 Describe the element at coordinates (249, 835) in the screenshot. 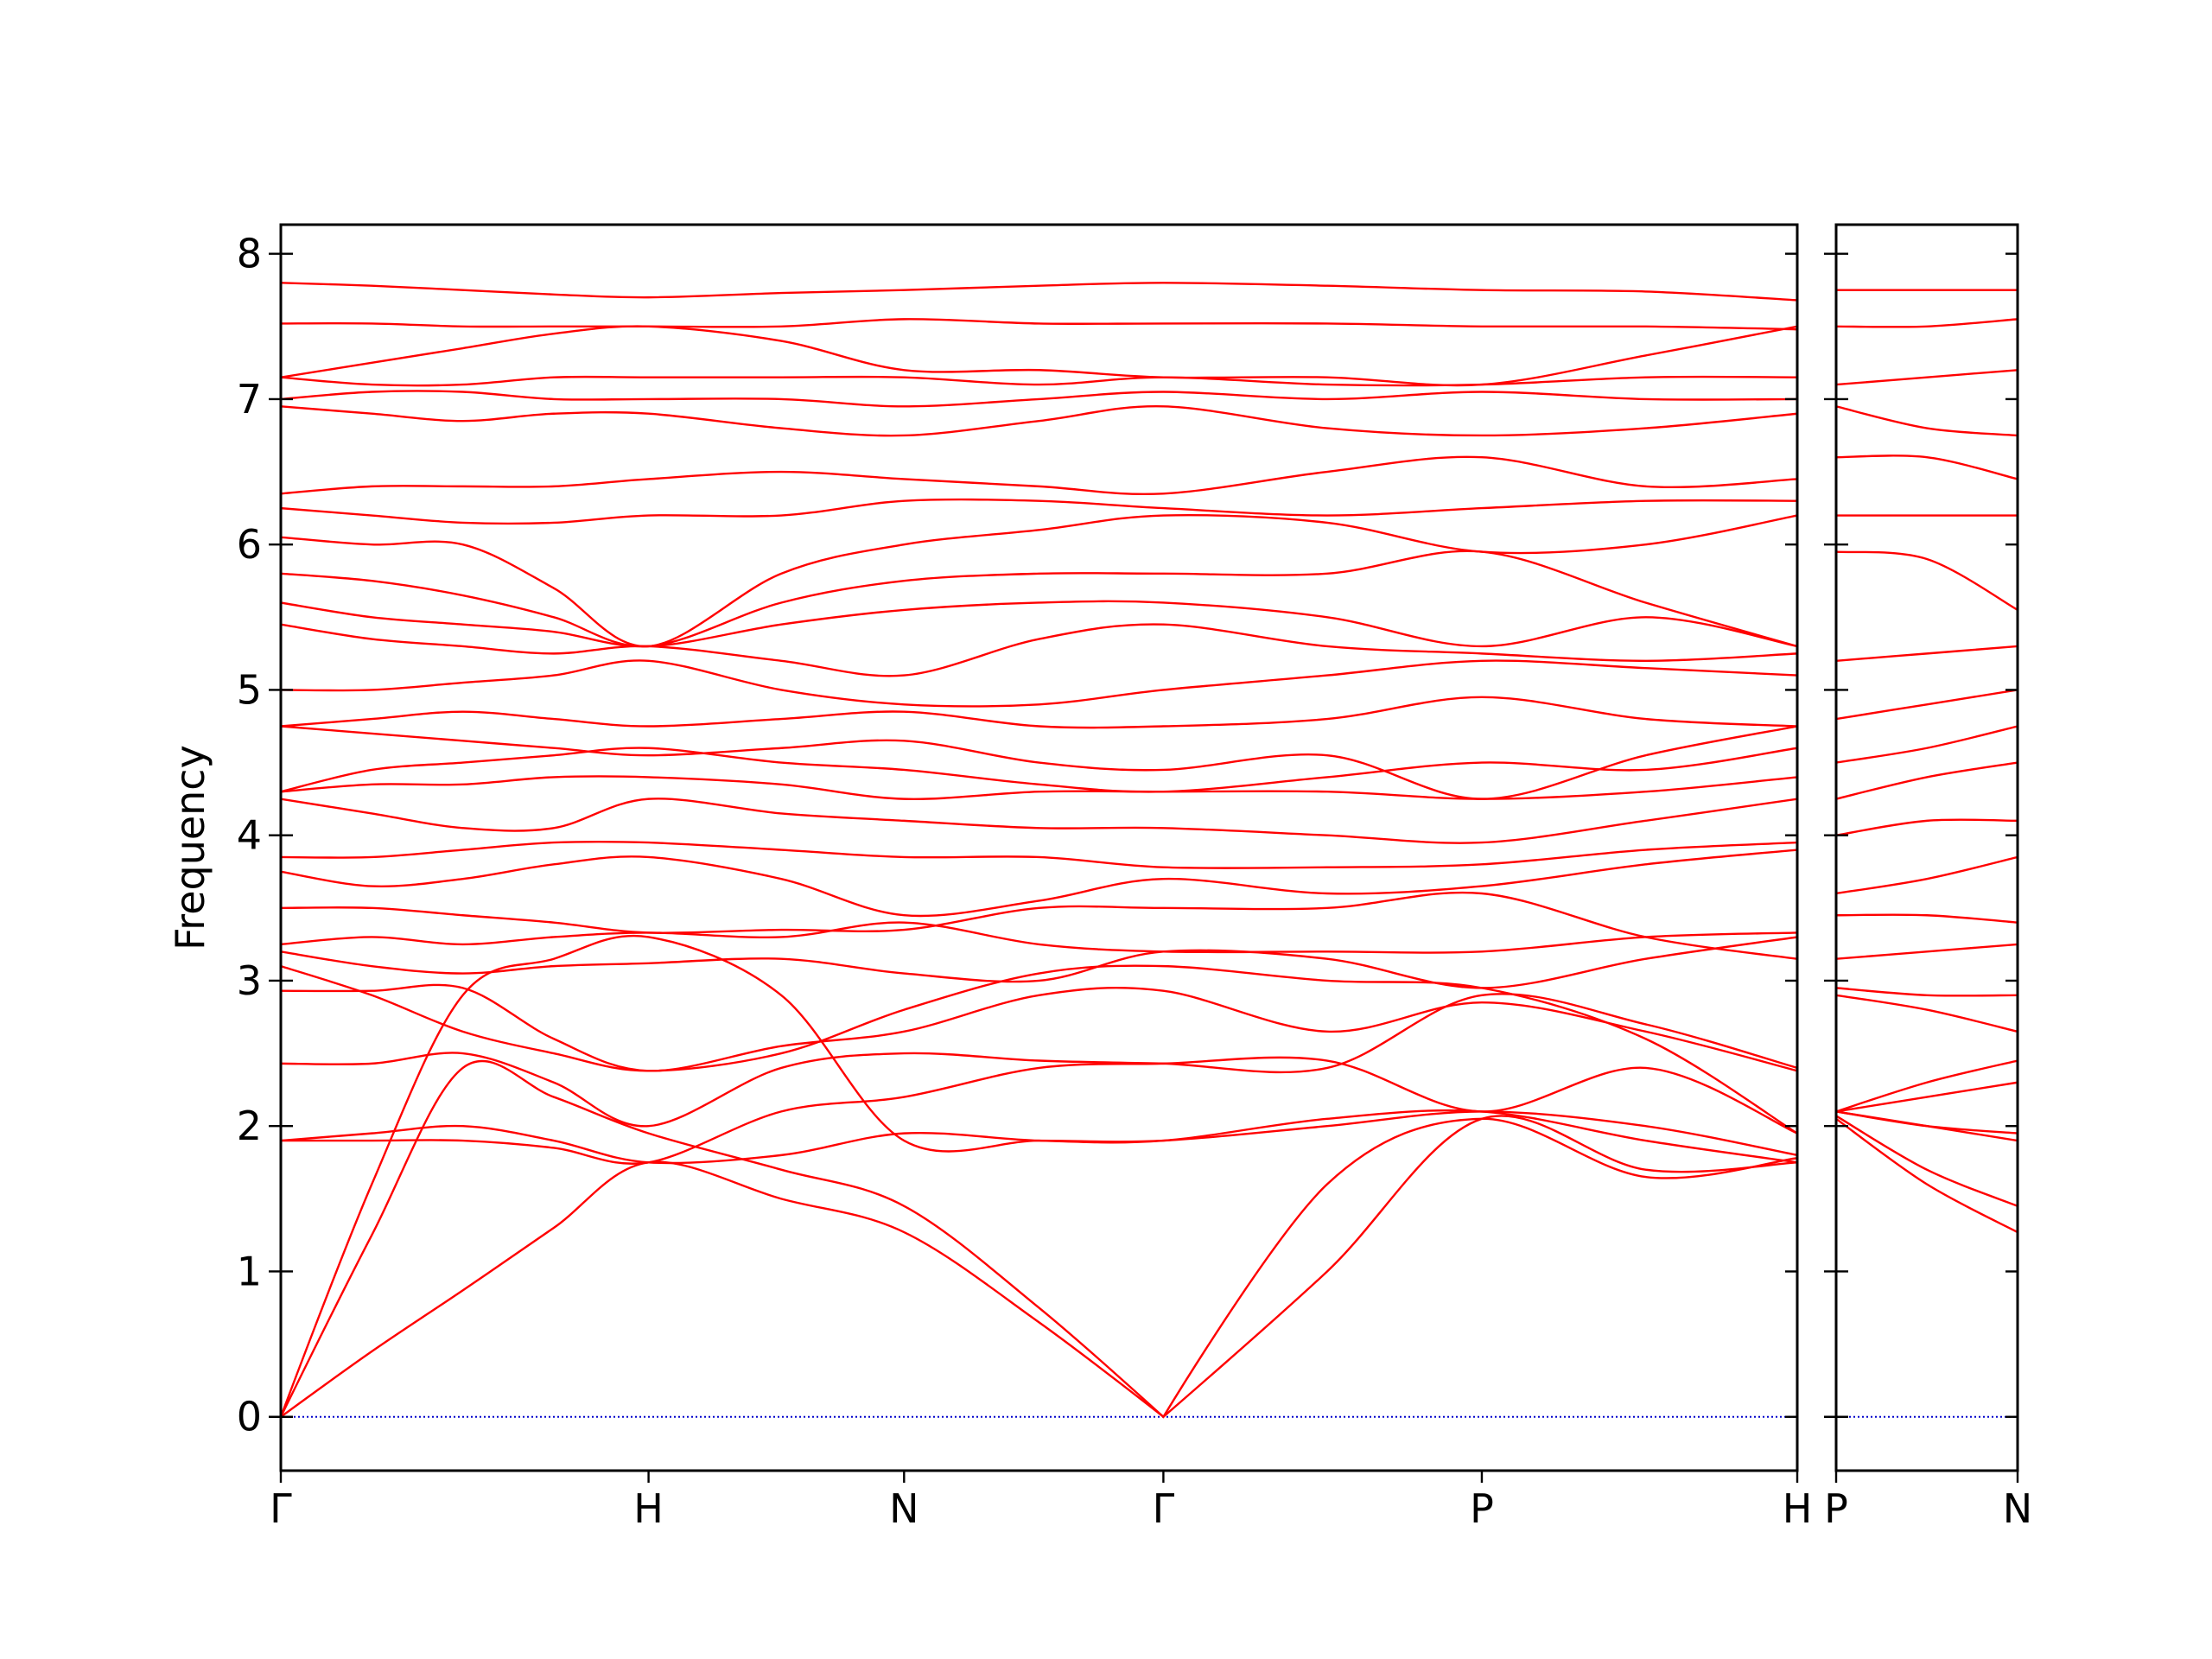

I see `y-tick-label: 4` at that location.